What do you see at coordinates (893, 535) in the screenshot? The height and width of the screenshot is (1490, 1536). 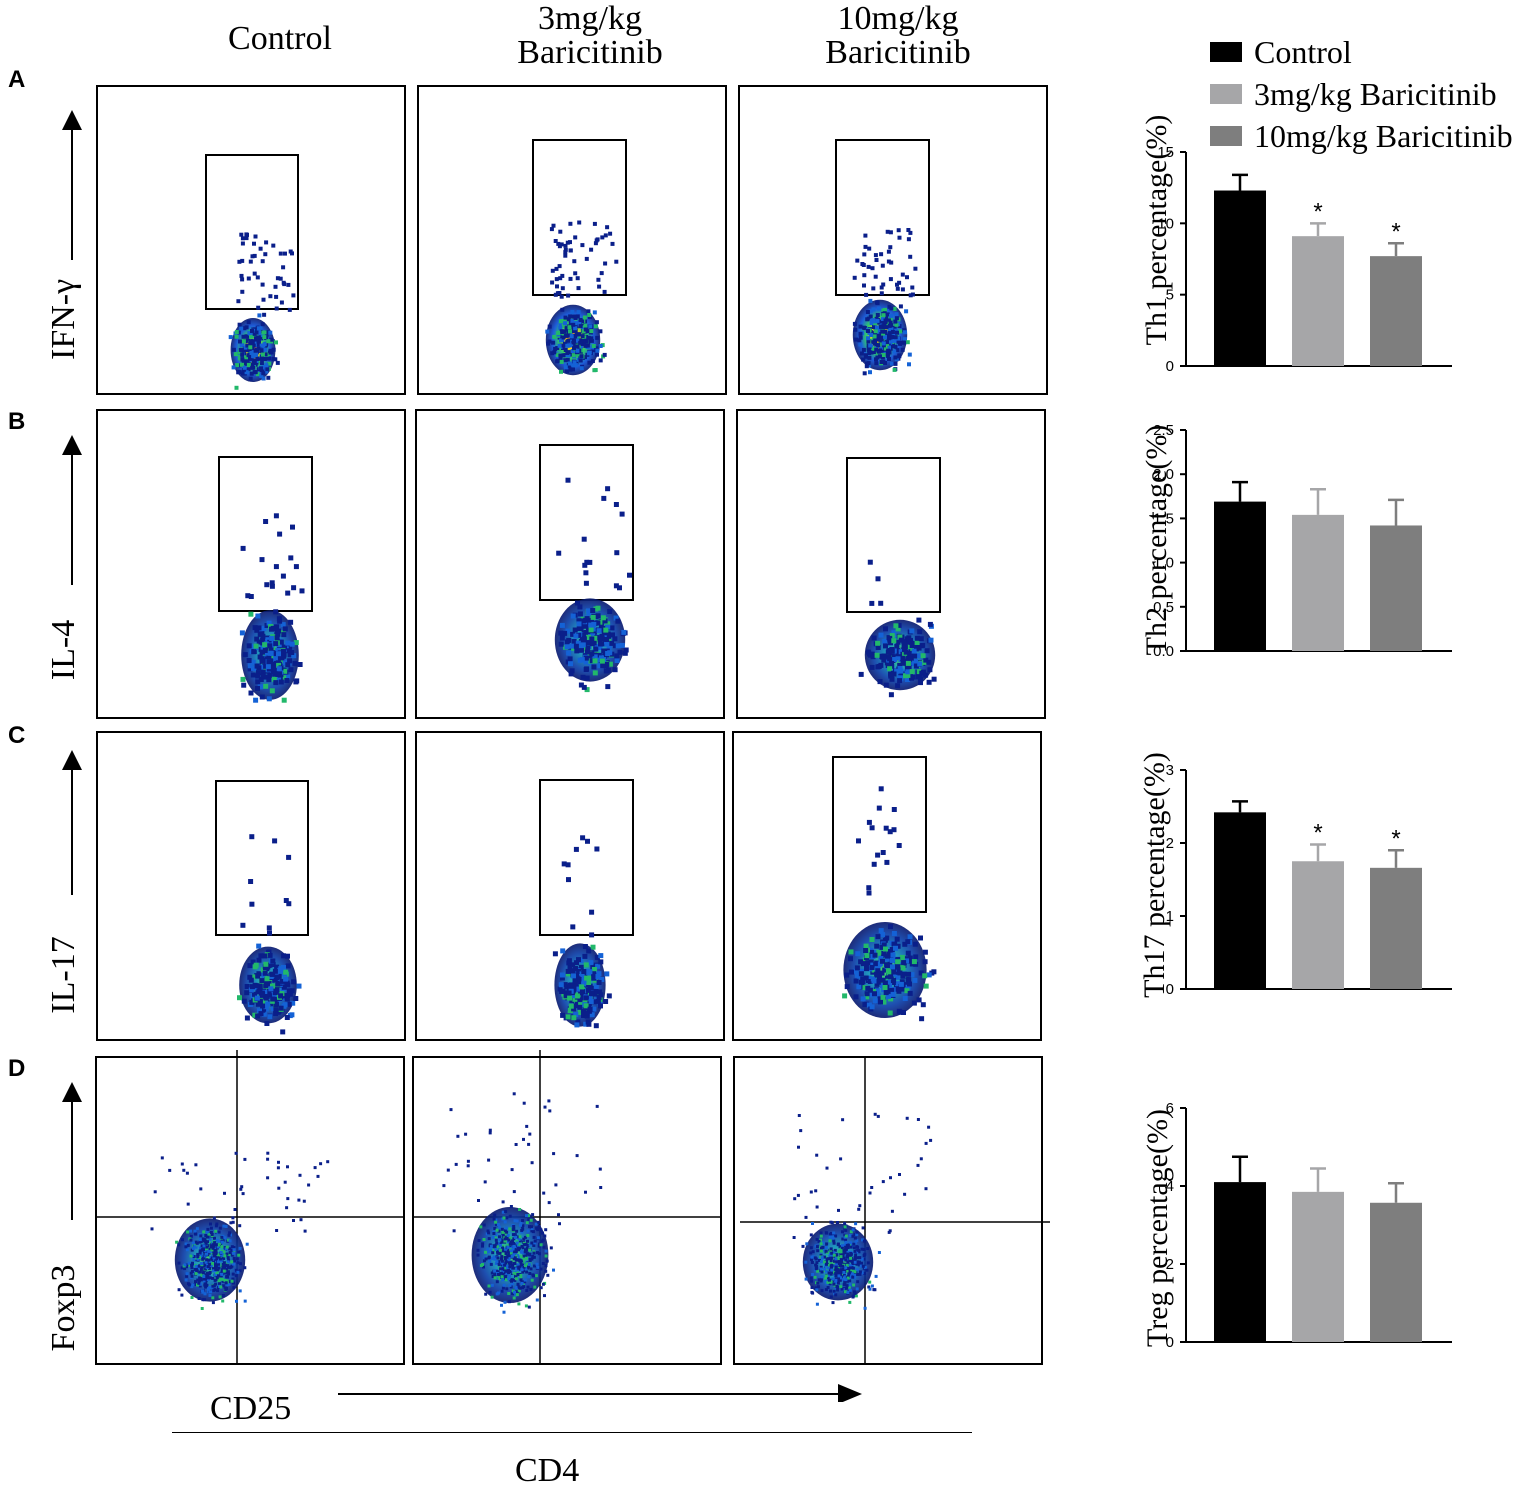 I see `gate-b-10mg` at bounding box center [893, 535].